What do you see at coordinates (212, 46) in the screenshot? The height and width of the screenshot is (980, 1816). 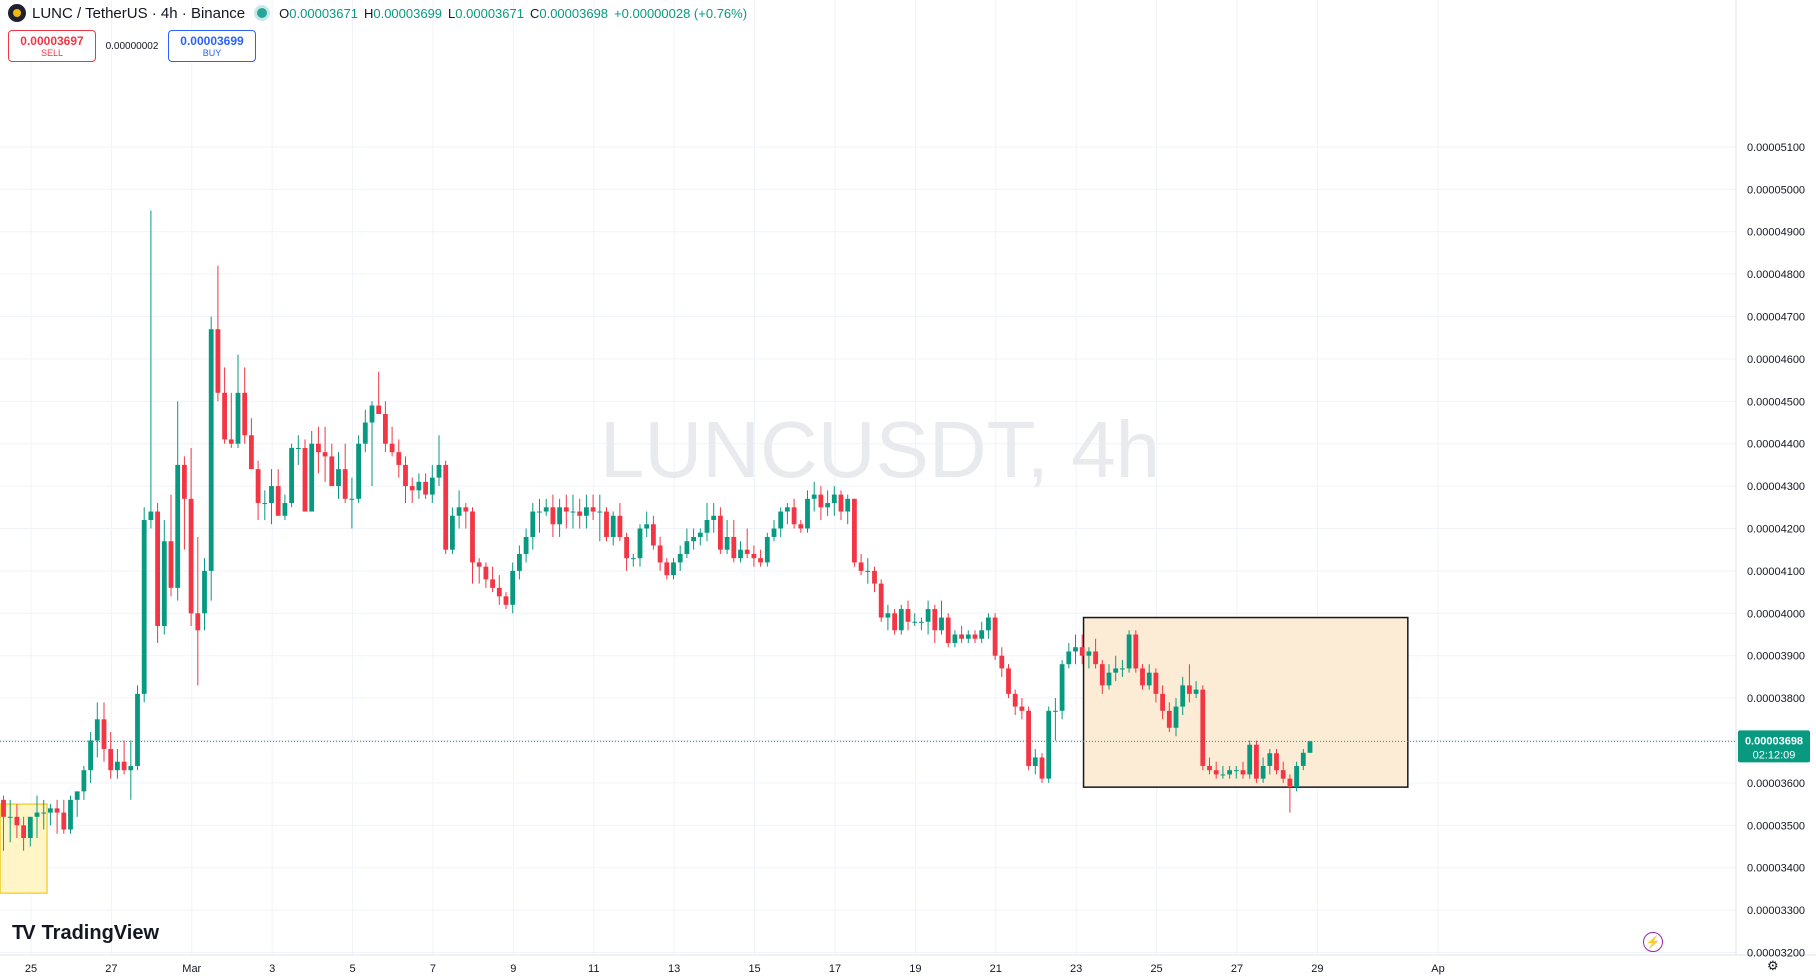 I see `buy-button: 0.00003699 BUY` at bounding box center [212, 46].